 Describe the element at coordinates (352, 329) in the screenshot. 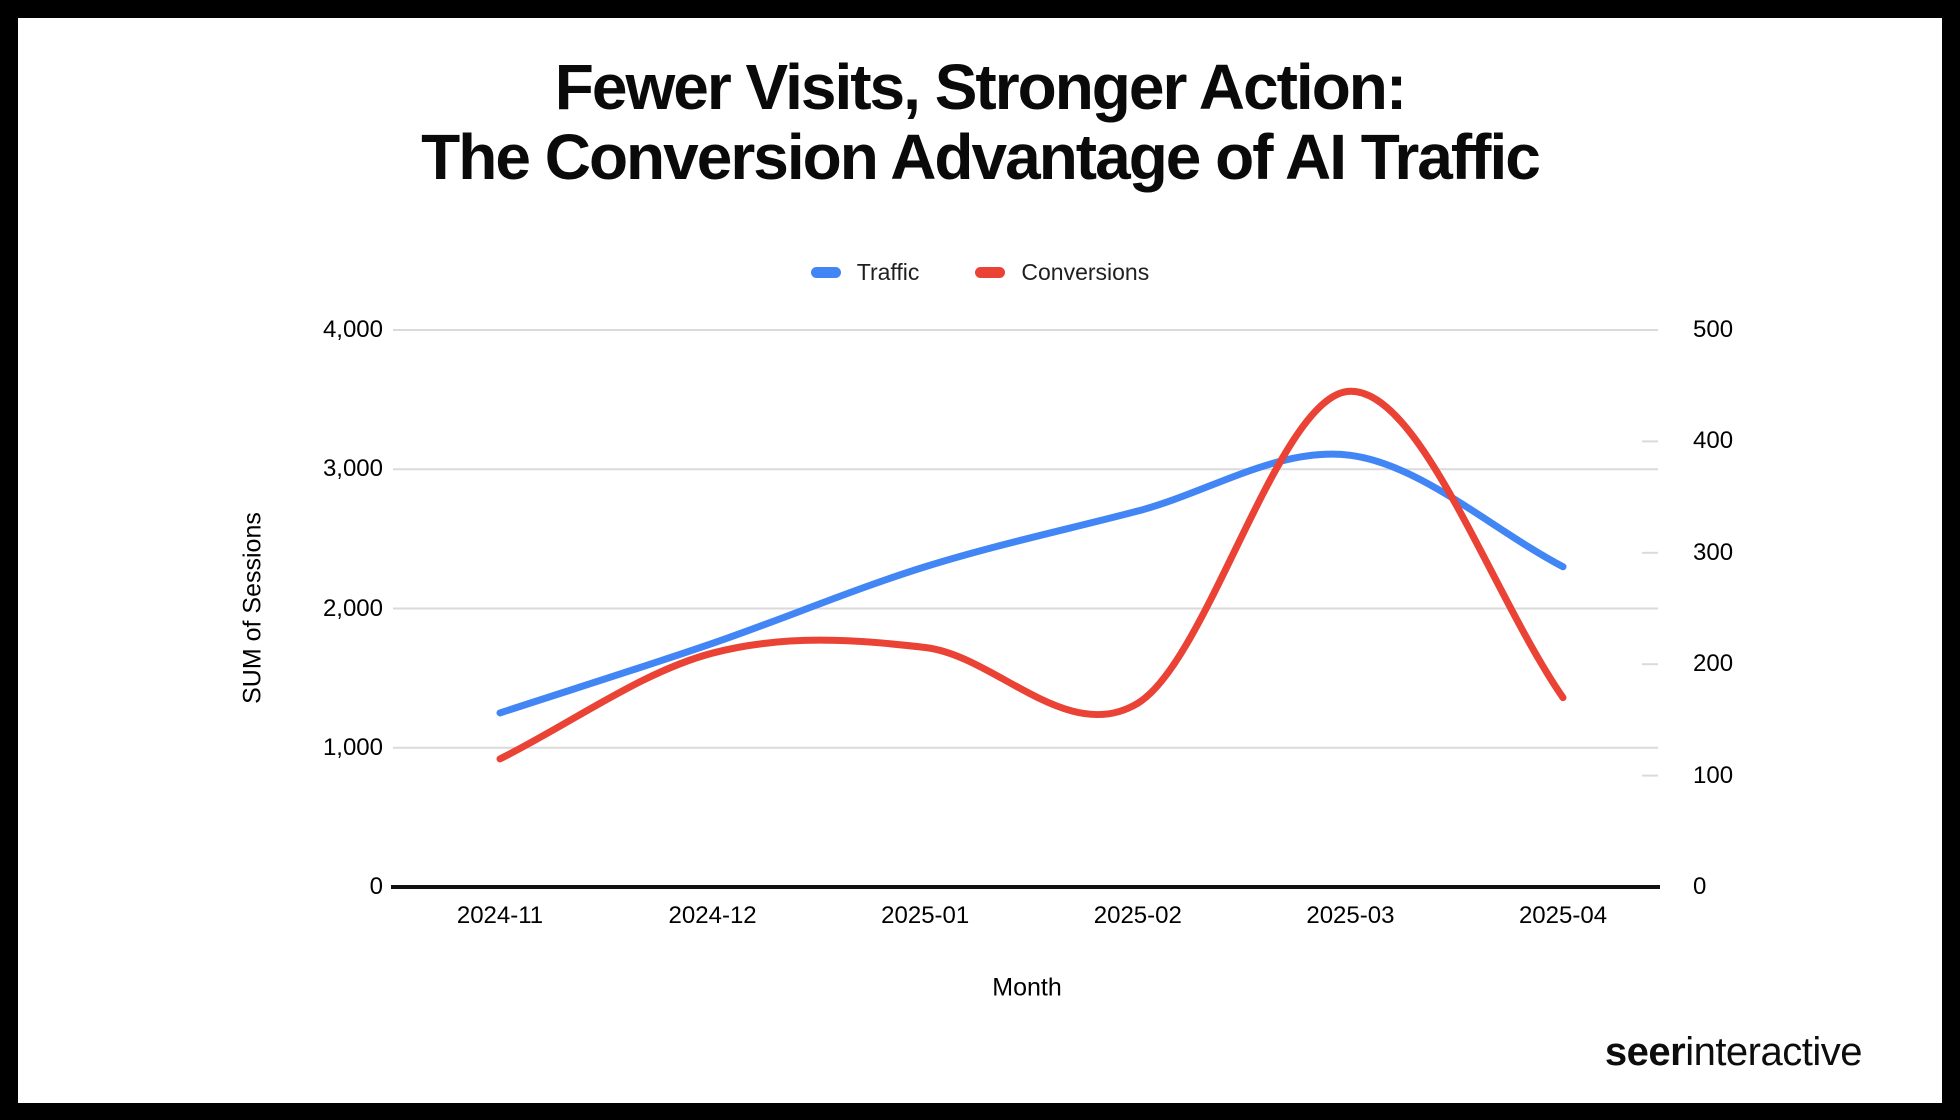

I see `left-axis-tick-label: 4,000` at that location.